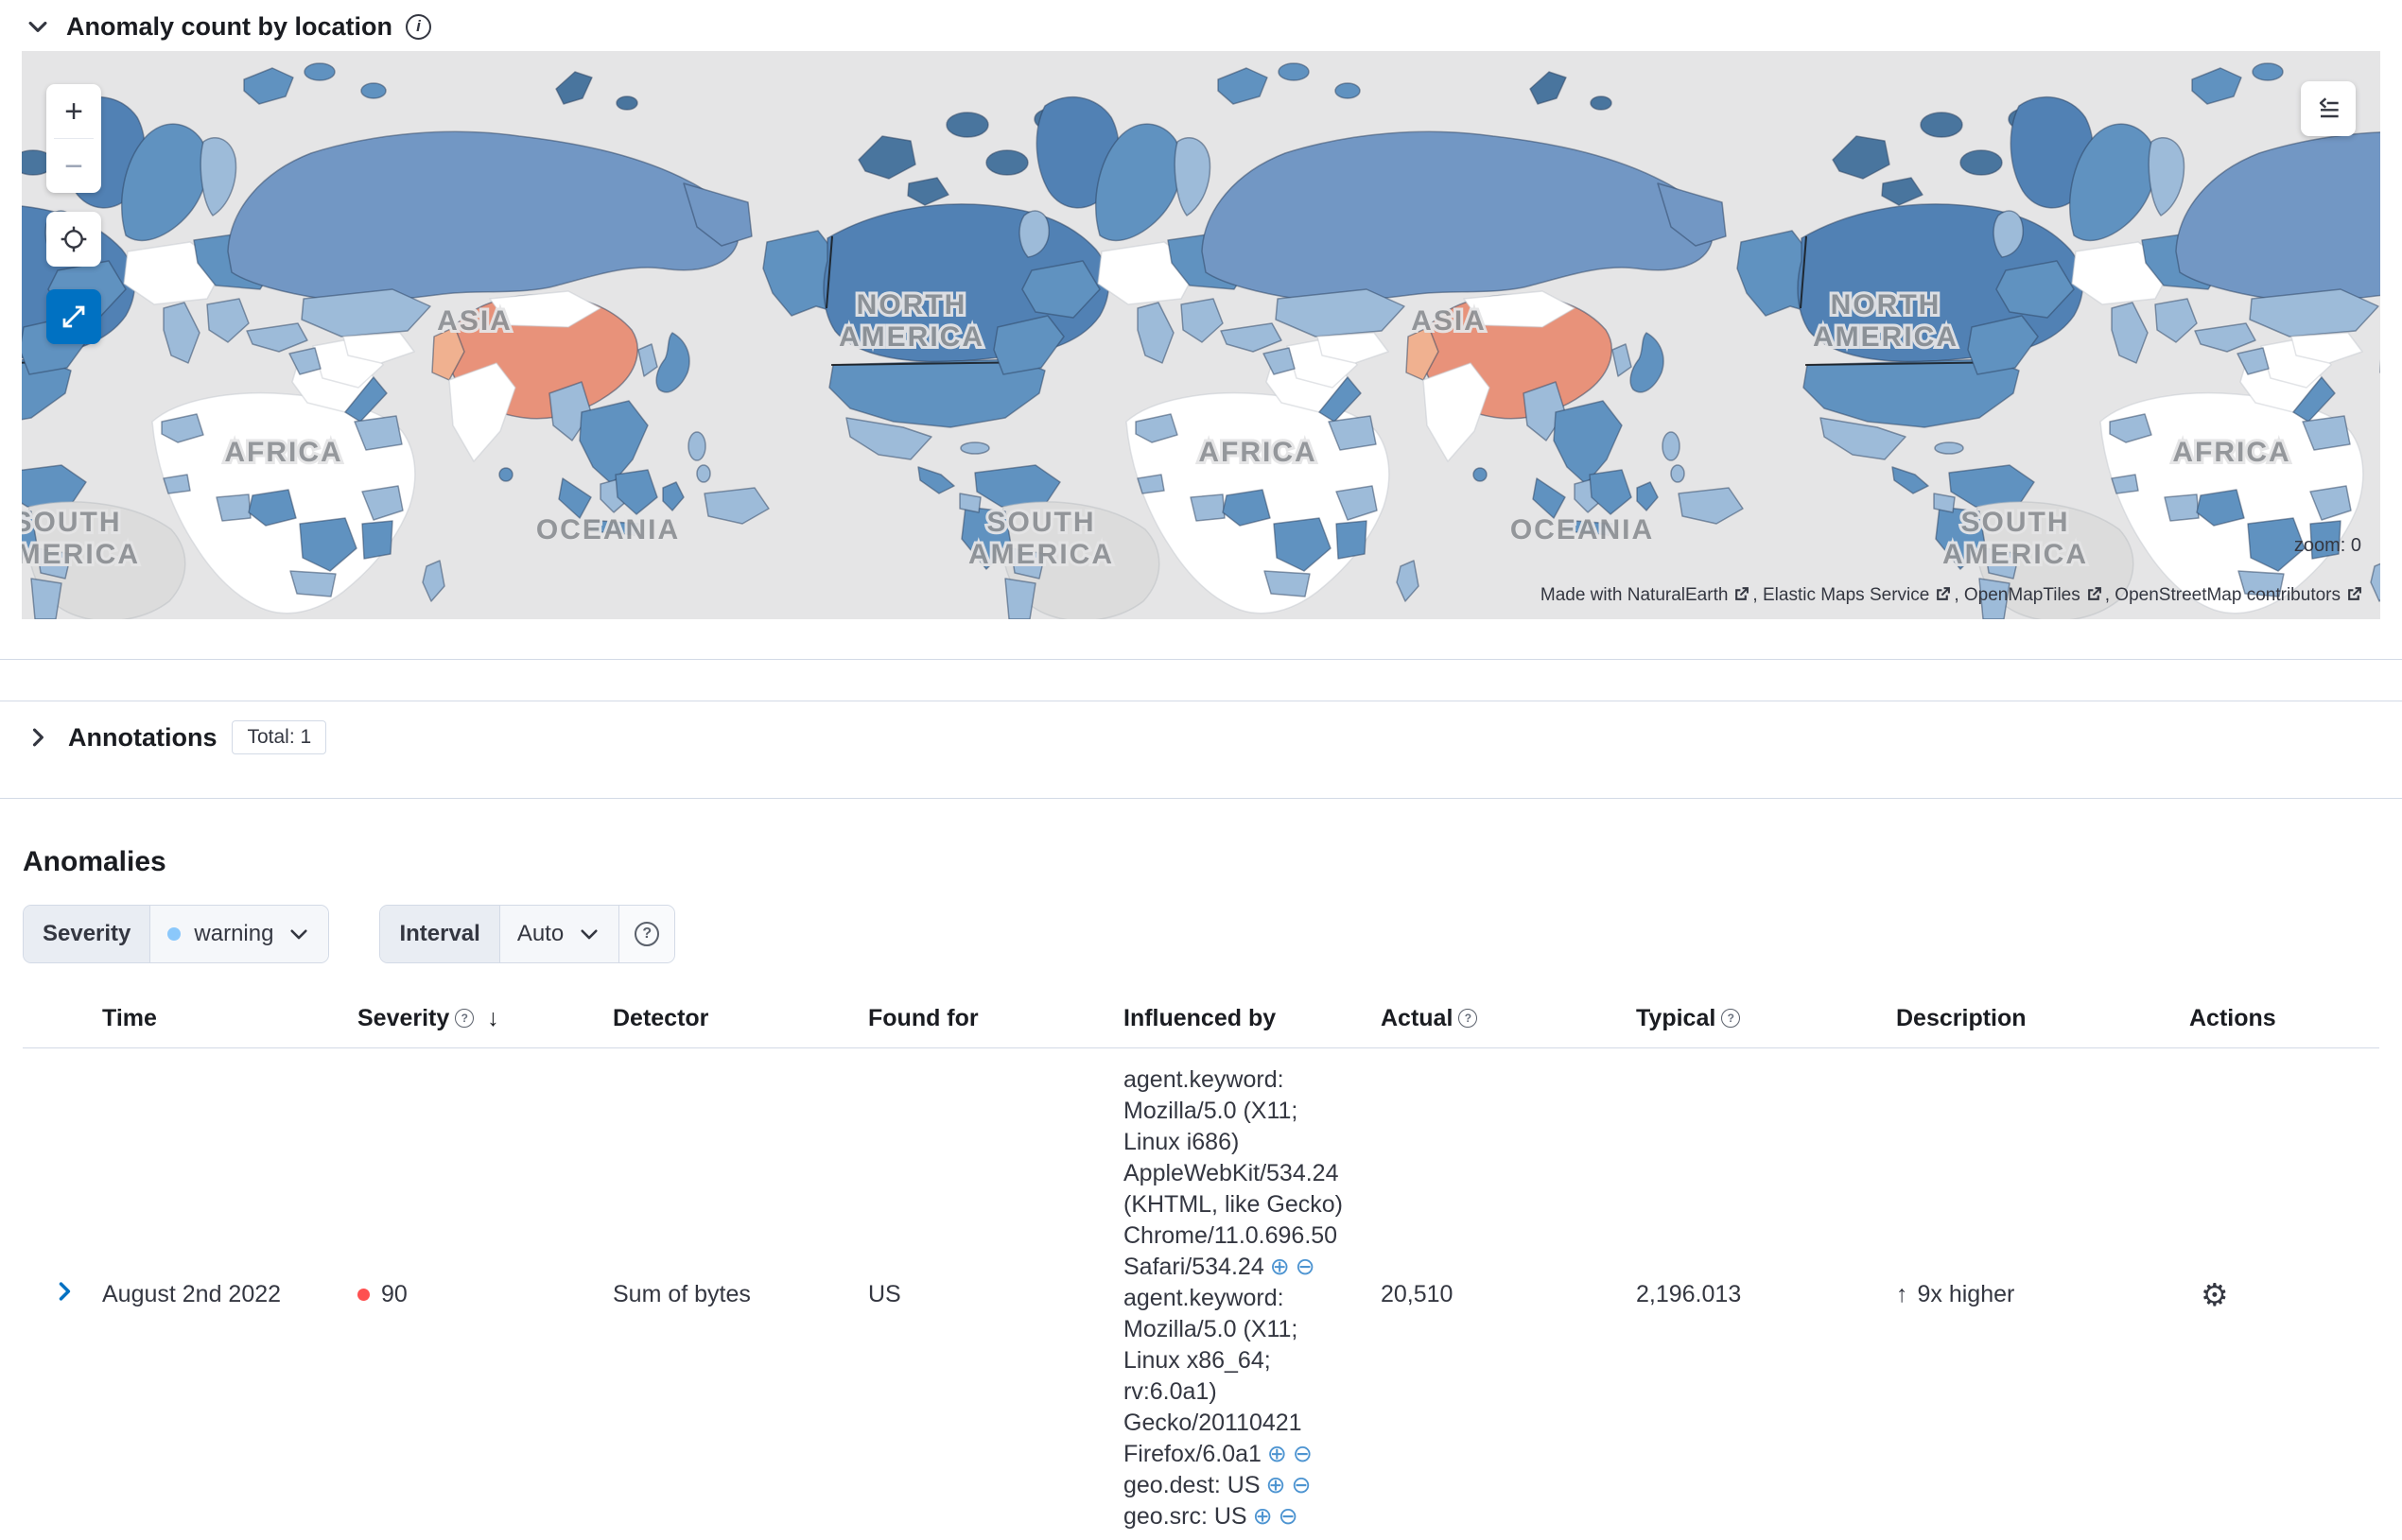  Describe the element at coordinates (470, 1294) in the screenshot. I see `cell-severity: 90` at that location.